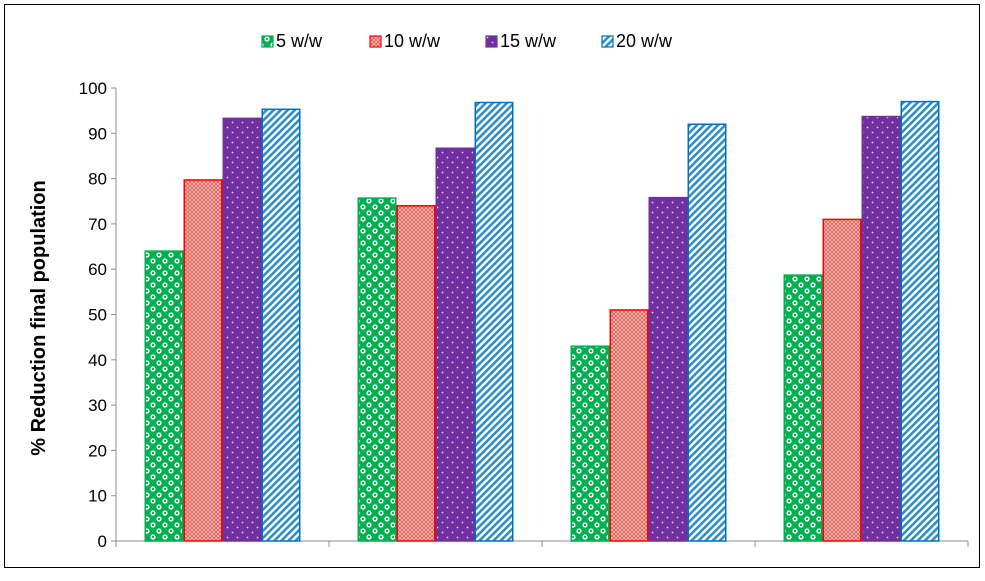 The width and height of the screenshot is (985, 581). What do you see at coordinates (97, 133) in the screenshot?
I see `y-tick-label: 90` at bounding box center [97, 133].